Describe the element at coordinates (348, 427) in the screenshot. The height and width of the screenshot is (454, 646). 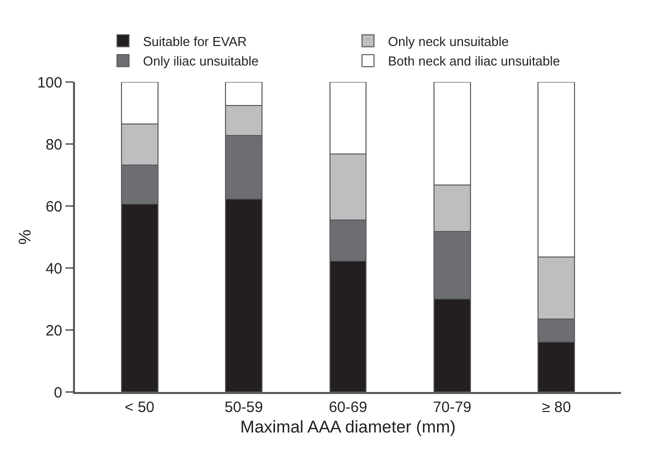
I see `x-axis-title: Maximal AAA diameter (mm)` at that location.